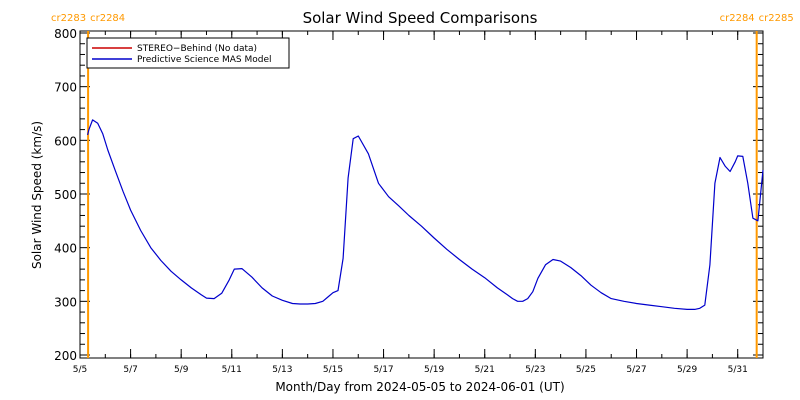 This screenshot has width=800, height=400. What do you see at coordinates (68, 18) in the screenshot?
I see `carrington-left-label-0: cr2283` at bounding box center [68, 18].